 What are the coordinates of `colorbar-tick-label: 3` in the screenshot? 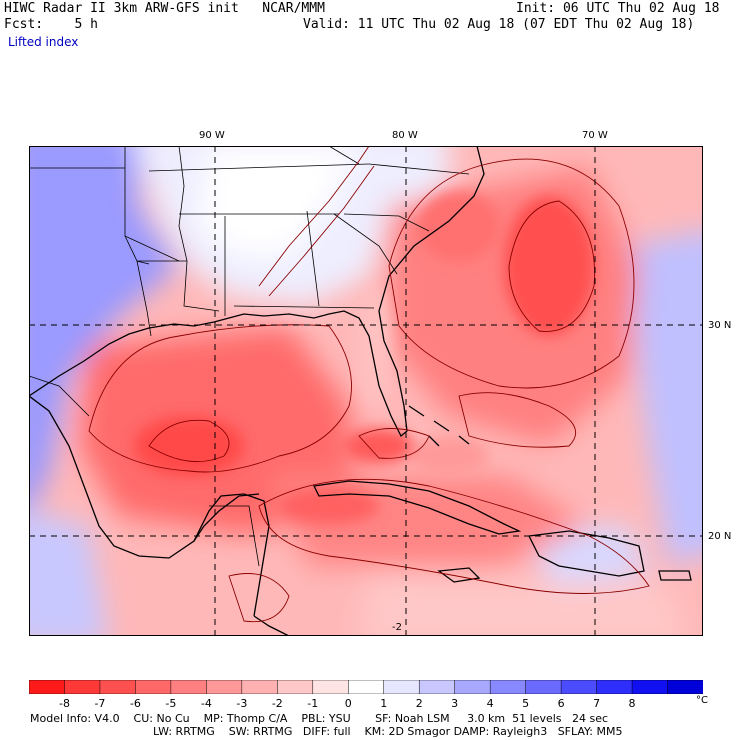 It's located at (455, 703).